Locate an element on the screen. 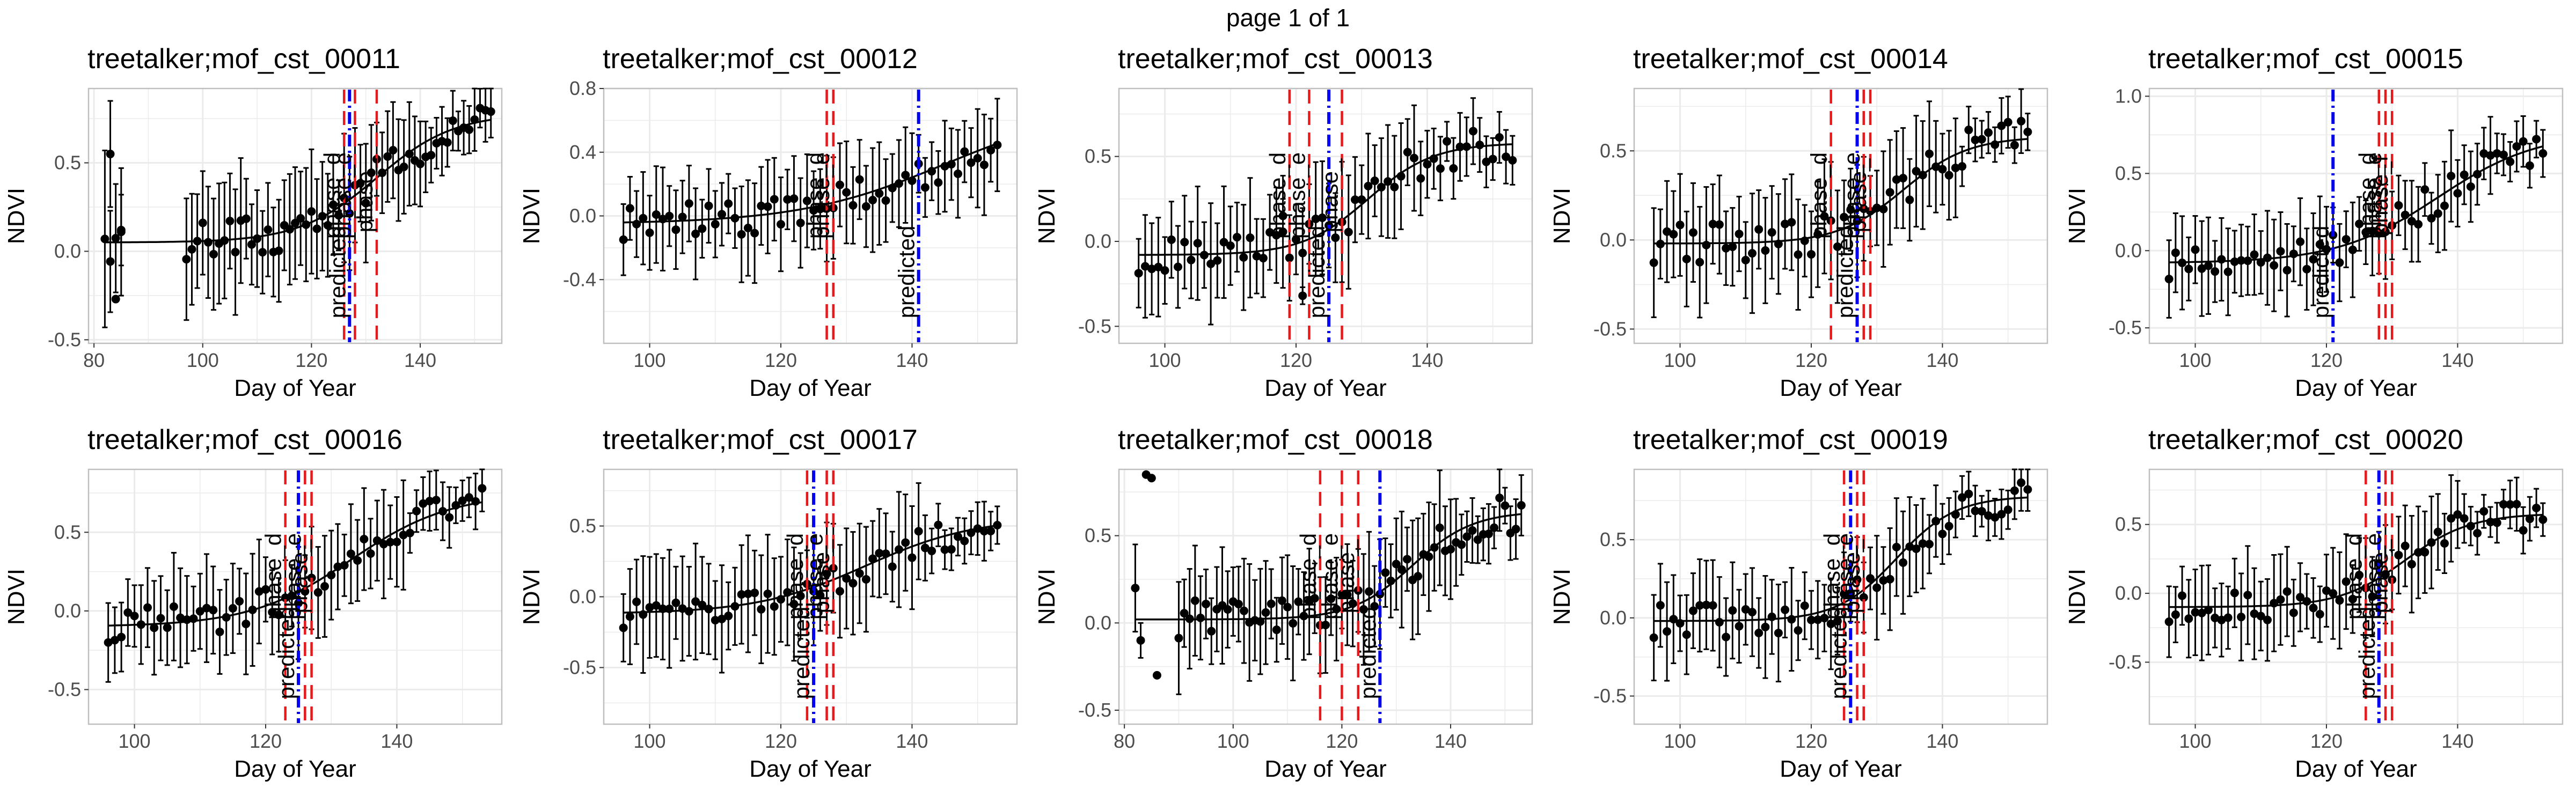  x-tick-label: 140 is located at coordinates (420, 360).